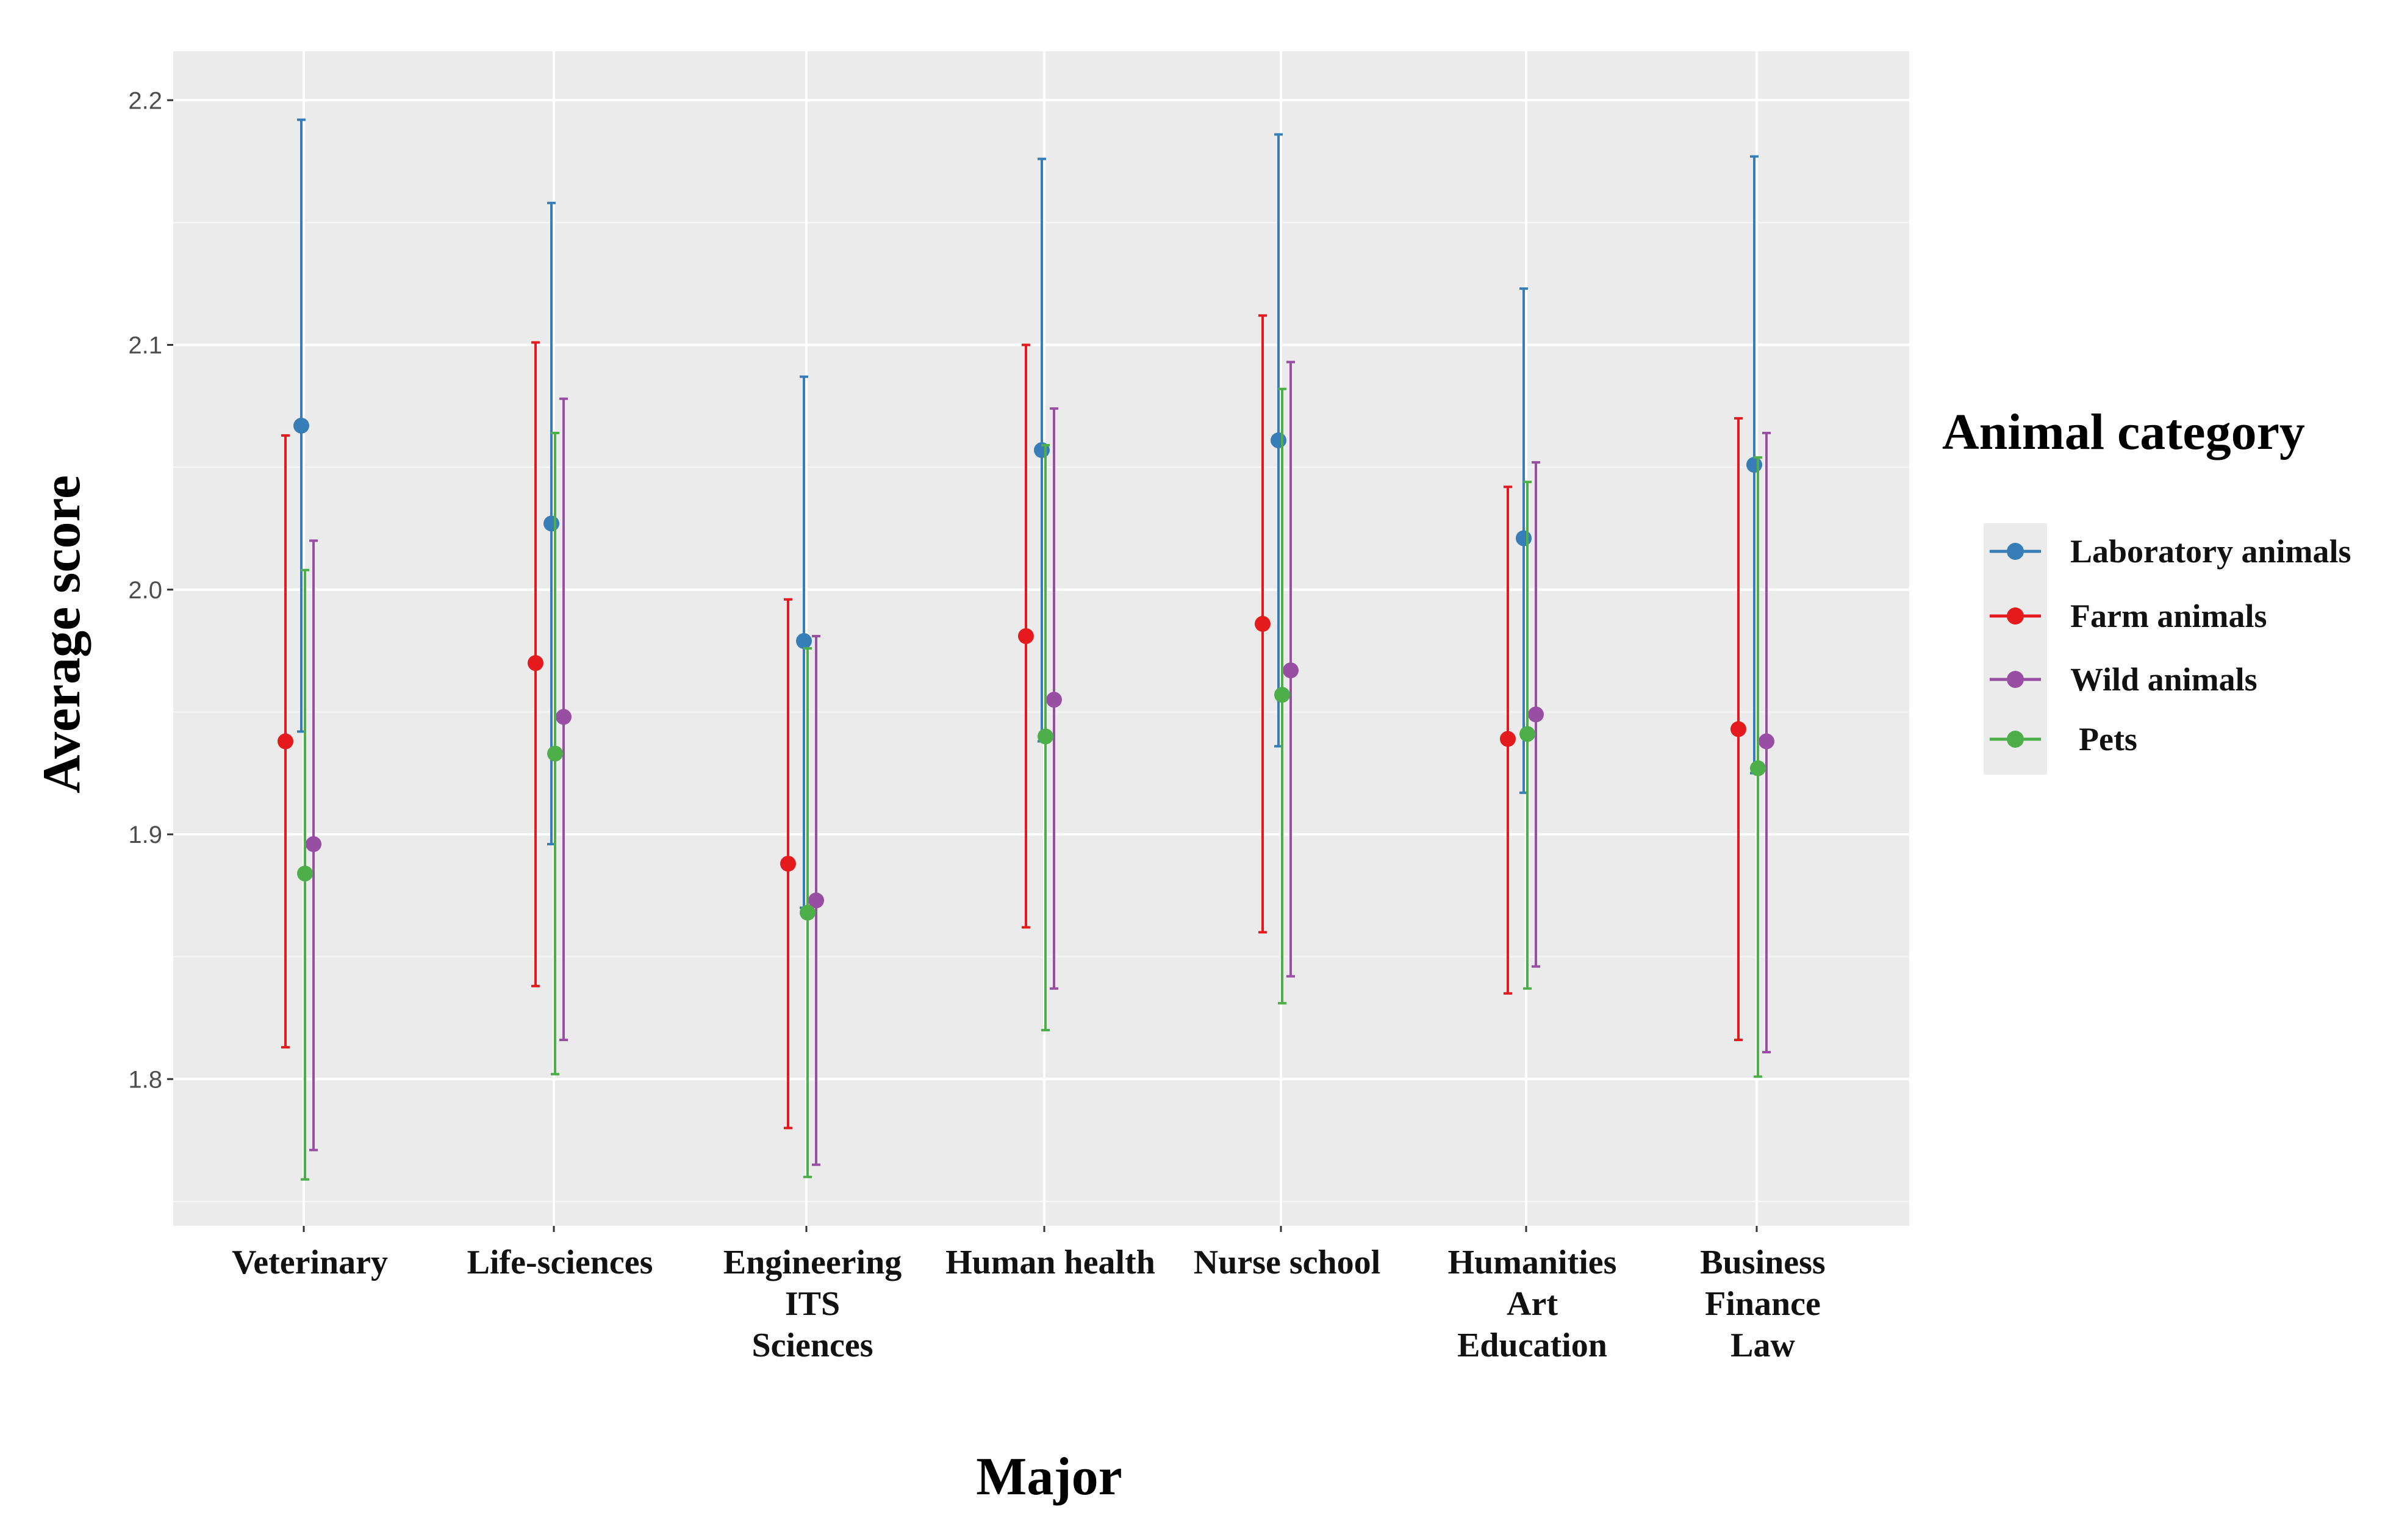 This screenshot has height=1540, width=2399. I want to click on legend-label: Pets, so click(2108, 739).